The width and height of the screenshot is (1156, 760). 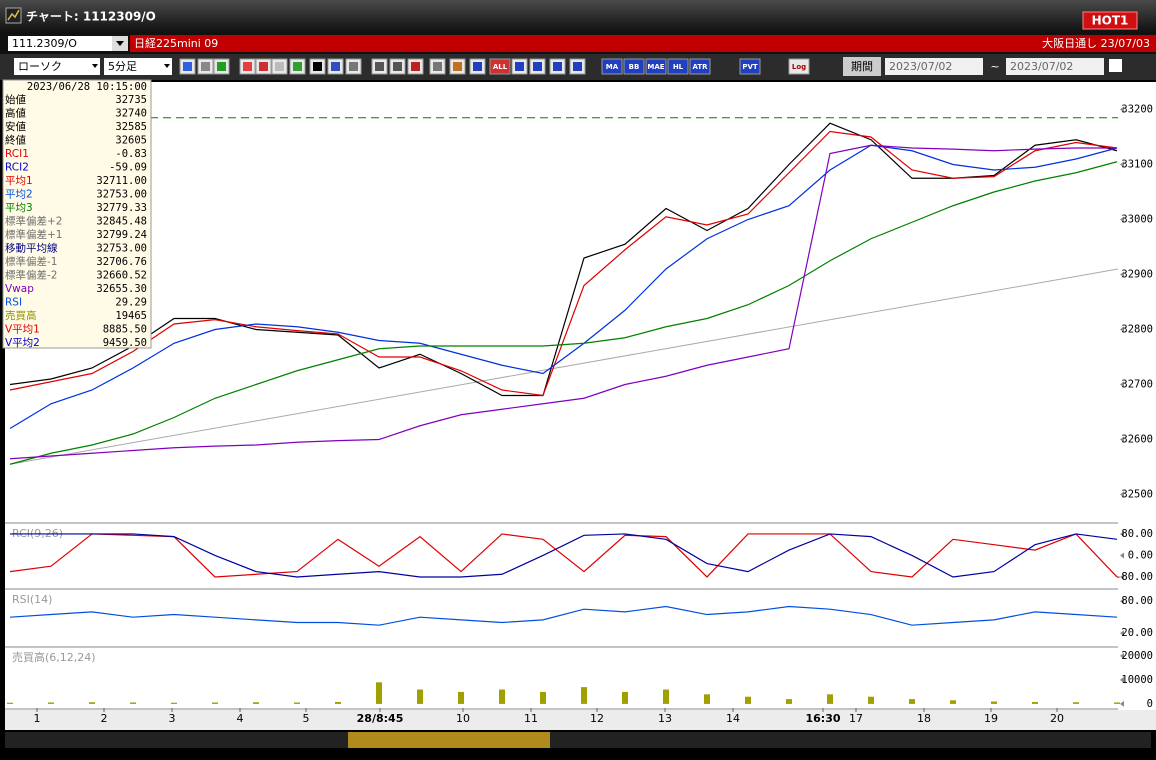 I want to click on style-select, so click(x=57, y=66).